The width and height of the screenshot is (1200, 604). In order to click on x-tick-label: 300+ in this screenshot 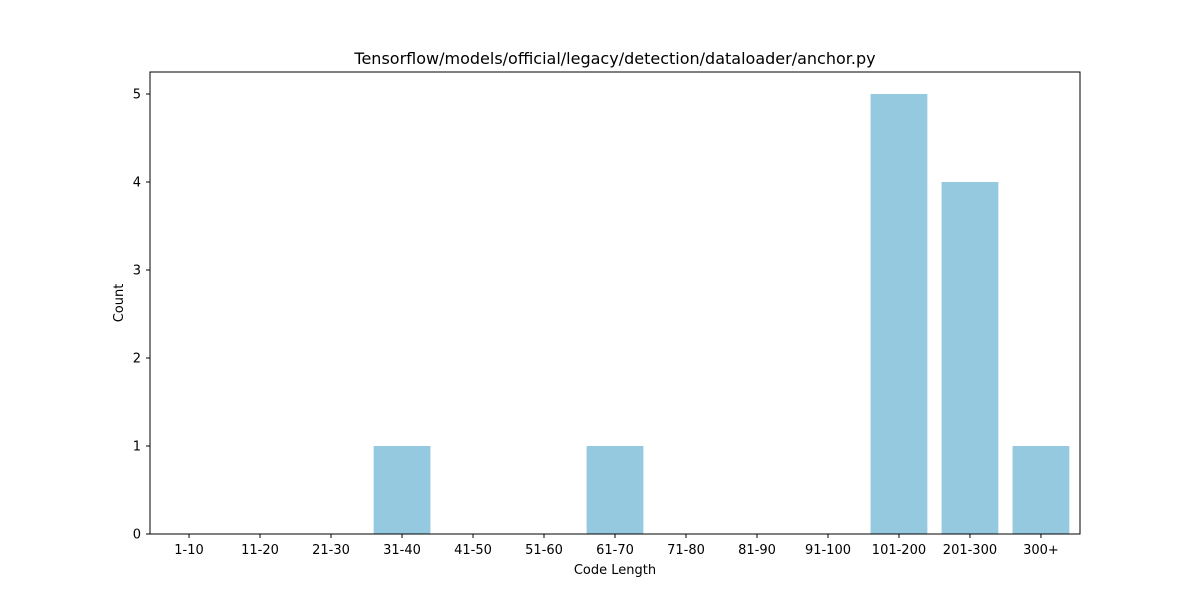, I will do `click(1041, 550)`.